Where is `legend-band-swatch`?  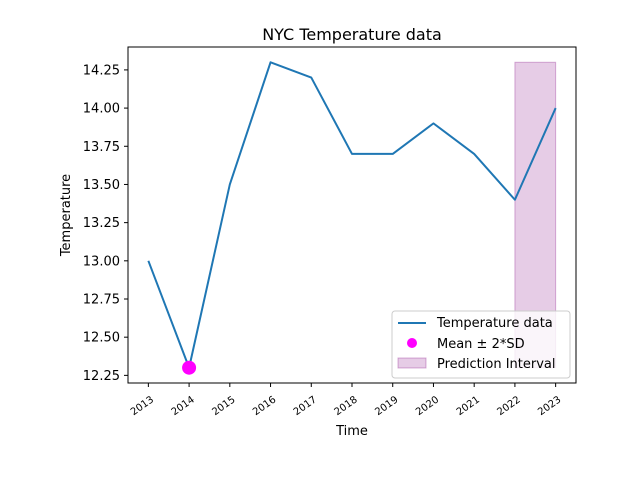
legend-band-swatch is located at coordinates (412, 363).